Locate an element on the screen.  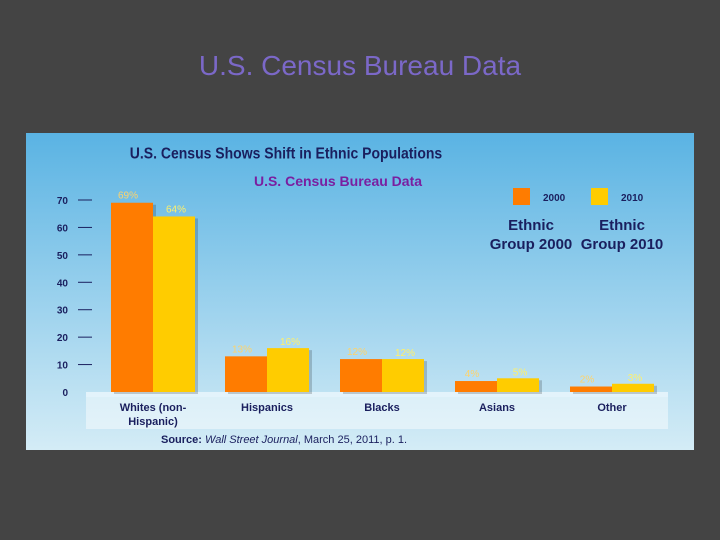
y-tick-label: 10 is located at coordinates (63, 366).